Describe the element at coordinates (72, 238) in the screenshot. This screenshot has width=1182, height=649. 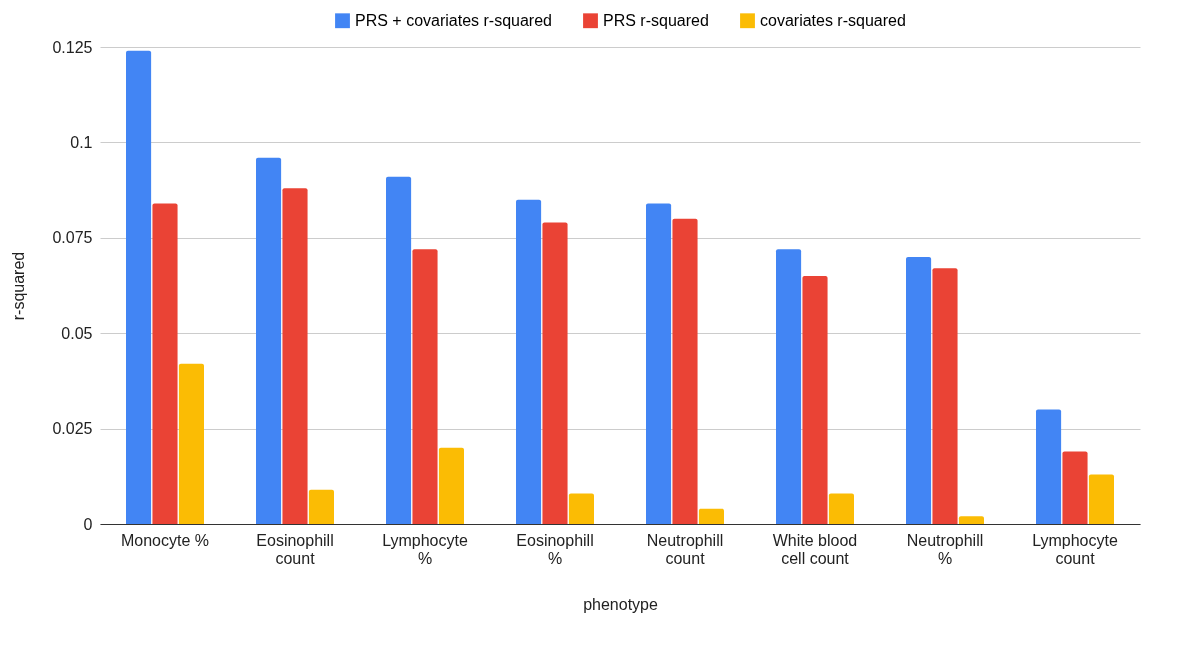
I see `y-tick-label: 0.075` at that location.